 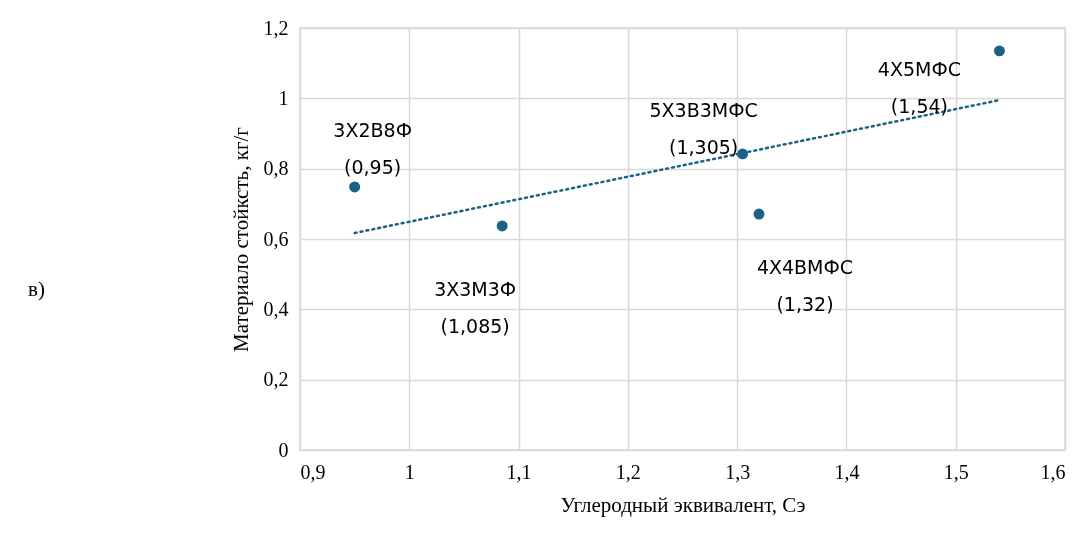 I want to click on y-tick-label: 1,2, so click(x=276, y=27).